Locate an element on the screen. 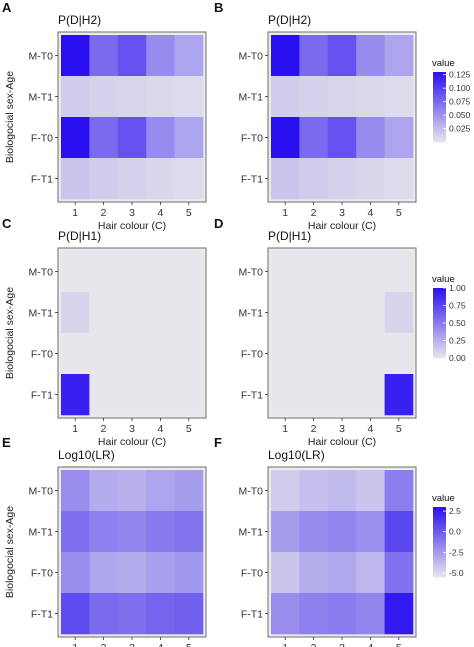  panel-f-x-tick-label: 1 is located at coordinates (285, 644).